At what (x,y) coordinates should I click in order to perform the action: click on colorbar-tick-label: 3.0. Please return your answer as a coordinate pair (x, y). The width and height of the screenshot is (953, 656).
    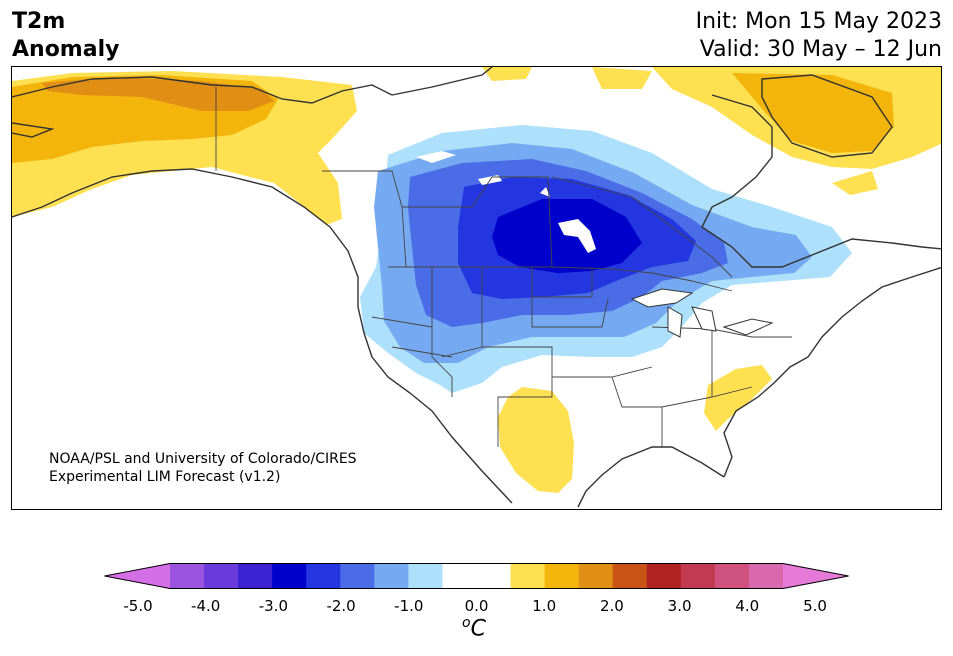
    Looking at the image, I should click on (679, 606).